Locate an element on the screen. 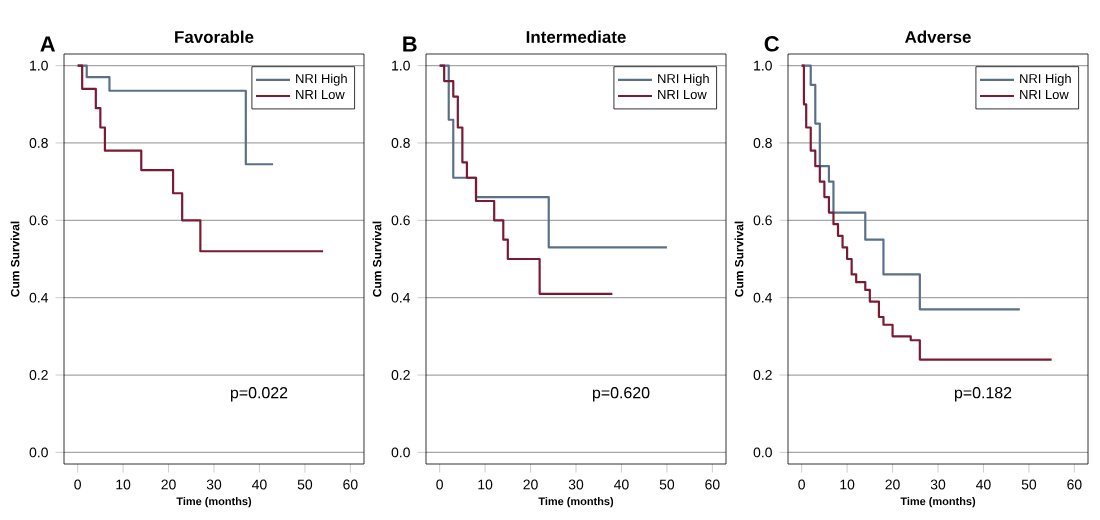 The height and width of the screenshot is (520, 1100). chart-title: Favorable is located at coordinates (214, 36).